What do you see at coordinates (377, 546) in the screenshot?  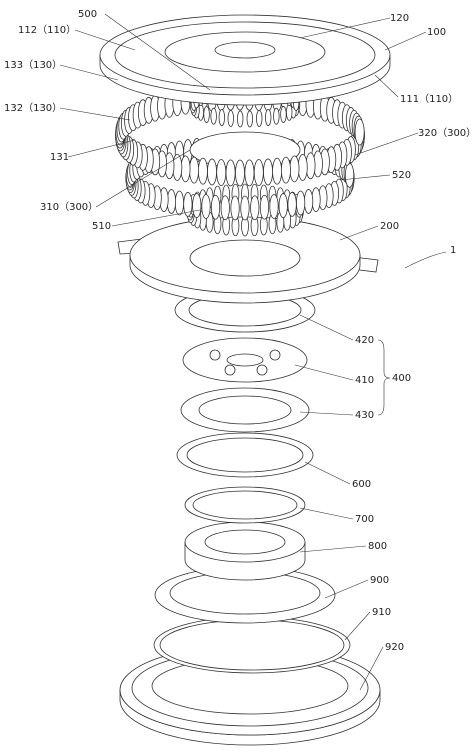 I see `part-label: 800` at bounding box center [377, 546].